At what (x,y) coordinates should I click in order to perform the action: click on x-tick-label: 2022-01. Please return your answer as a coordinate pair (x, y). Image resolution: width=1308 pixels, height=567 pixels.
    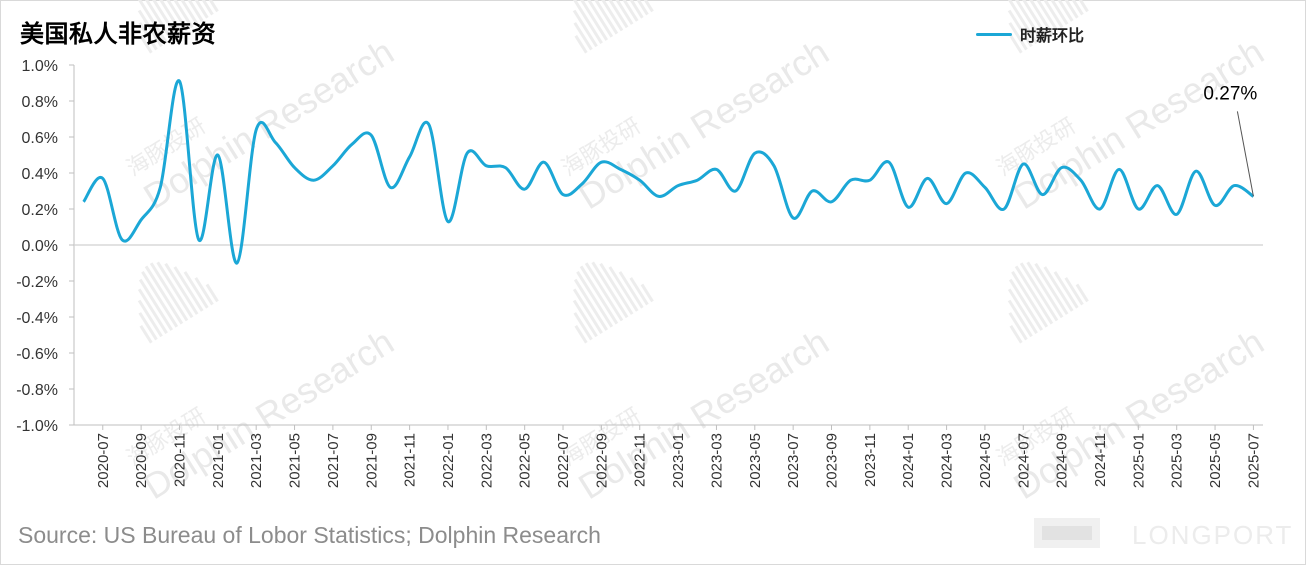
    Looking at the image, I should click on (448, 460).